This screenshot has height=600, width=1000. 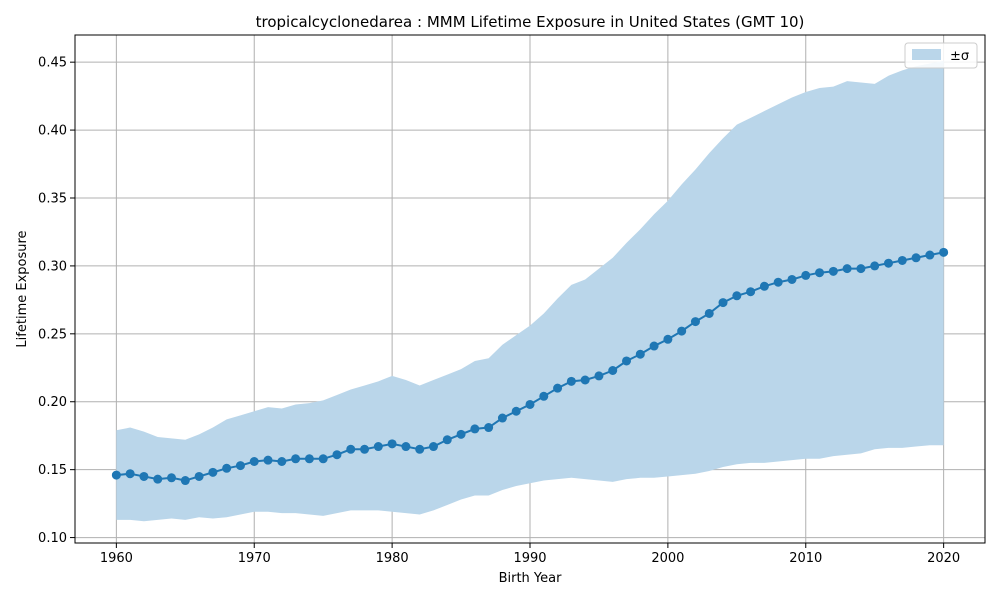 What do you see at coordinates (22, 288) in the screenshot?
I see `y-axis-label: Lifetime Exposure` at bounding box center [22, 288].